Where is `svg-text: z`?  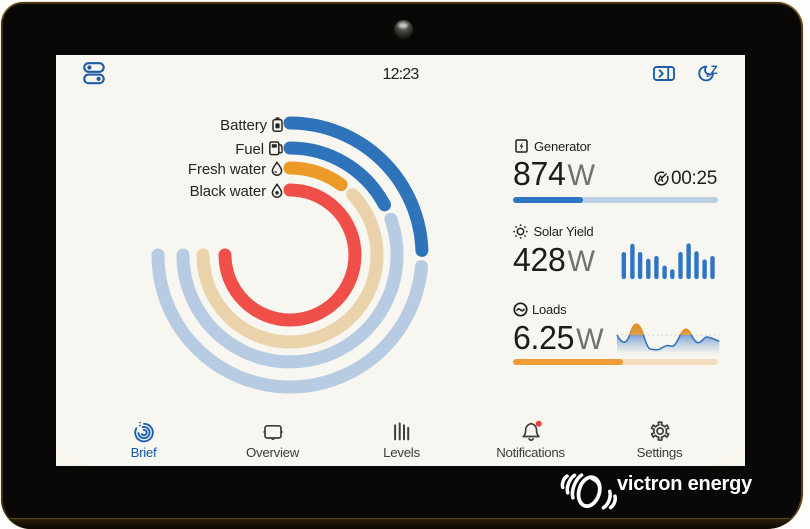 svg-text: z is located at coordinates (708, 74).